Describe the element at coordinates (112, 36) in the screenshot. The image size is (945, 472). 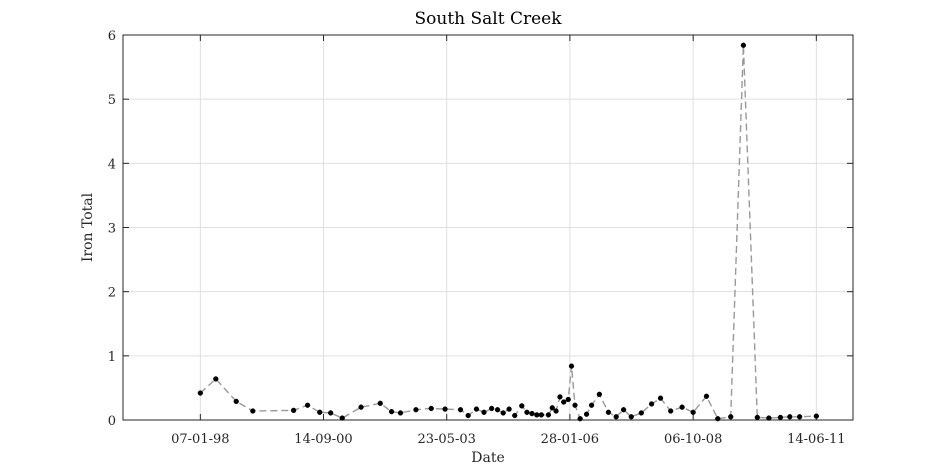
I see `y-tick-label: 6` at that location.